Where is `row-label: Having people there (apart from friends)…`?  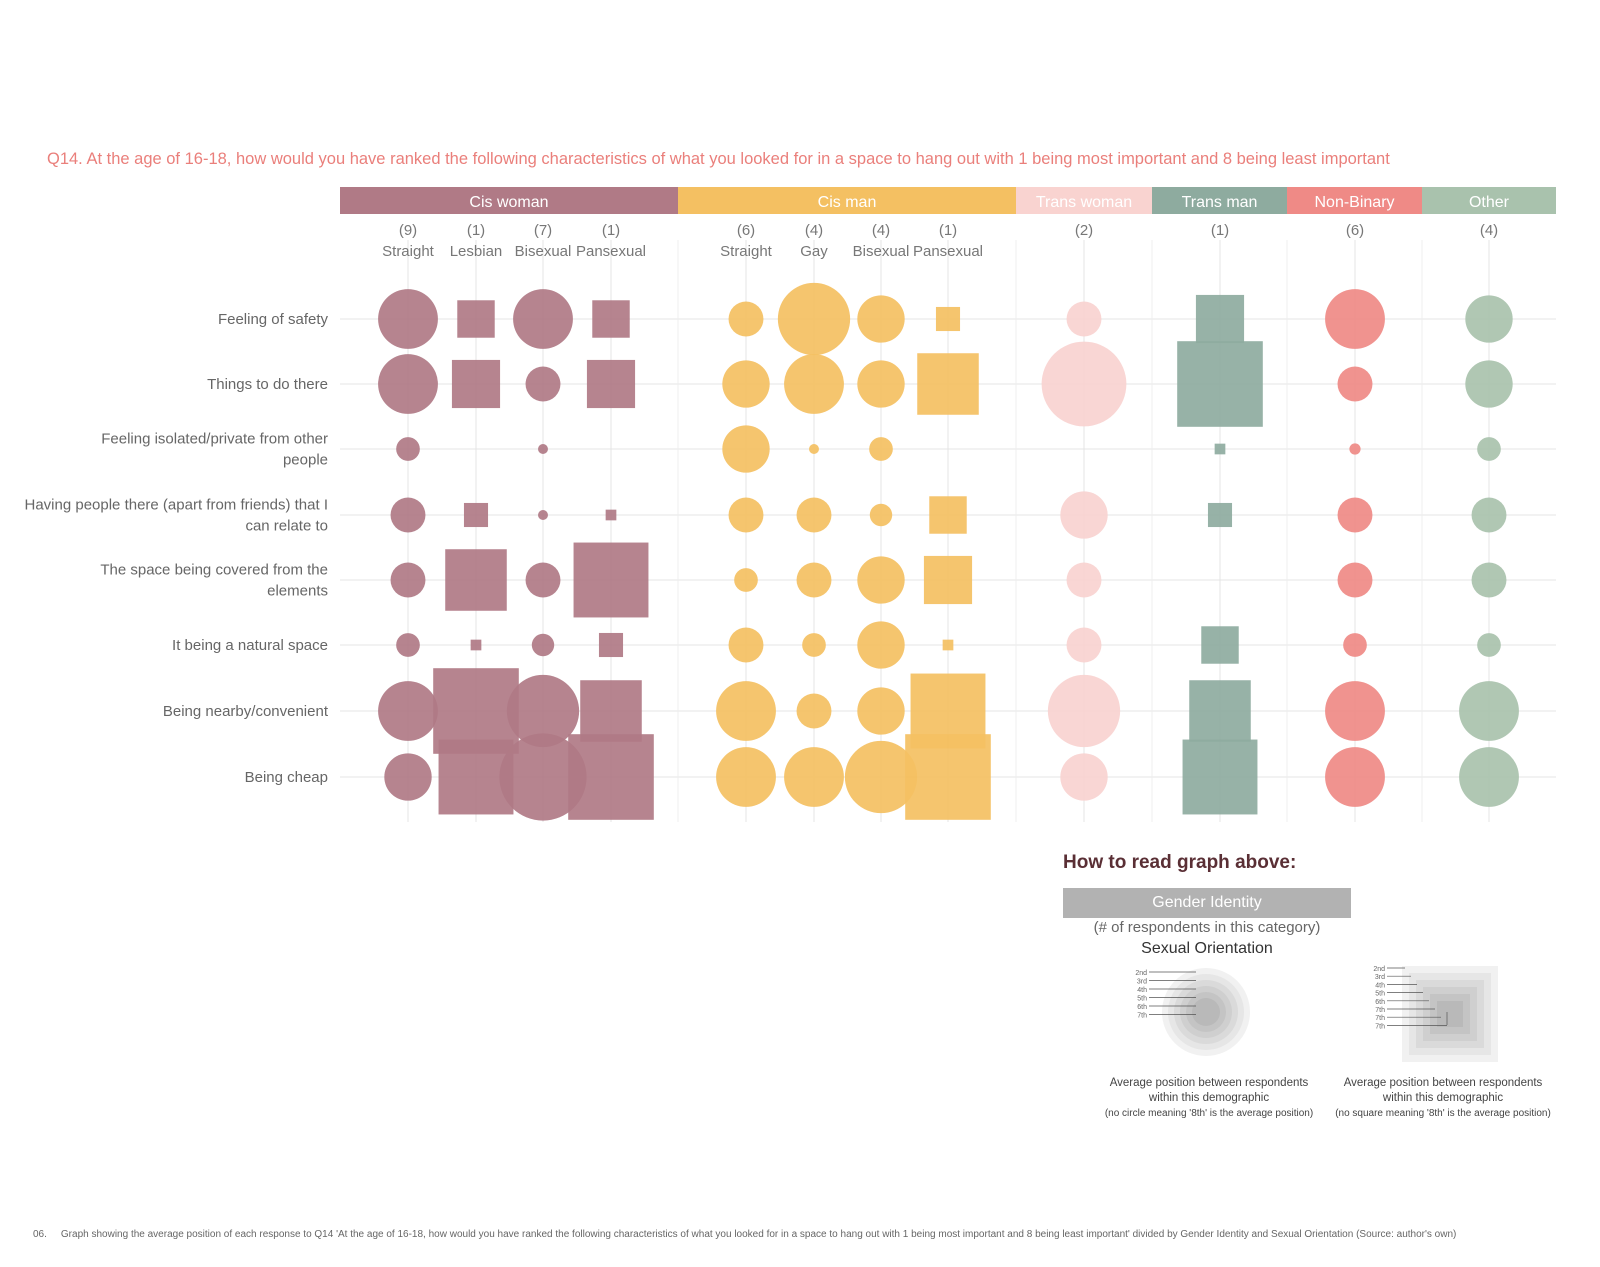
row-label: Having people there (apart from friends)… is located at coordinates (177, 516).